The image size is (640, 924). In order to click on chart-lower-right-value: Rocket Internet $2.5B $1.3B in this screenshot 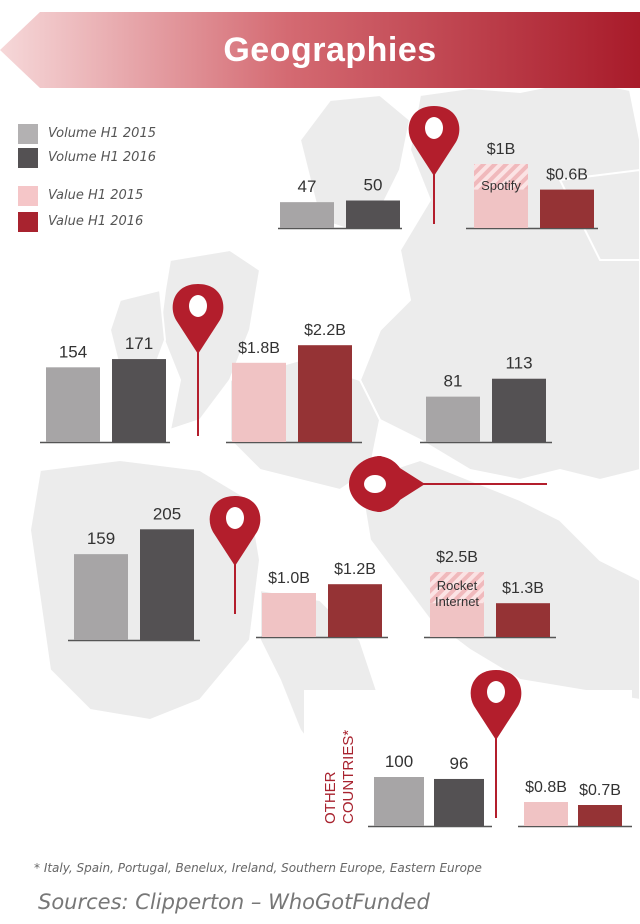, I will do `click(490, 594)`.